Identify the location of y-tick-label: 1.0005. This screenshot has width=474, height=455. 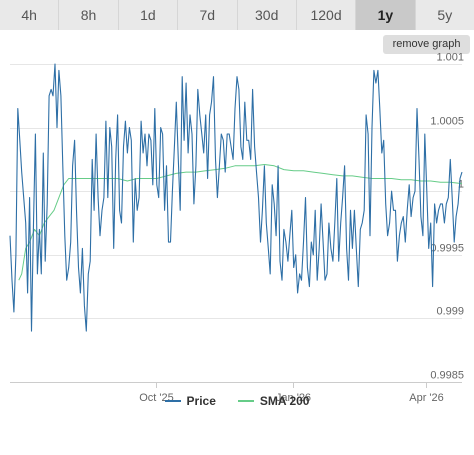
(447, 122).